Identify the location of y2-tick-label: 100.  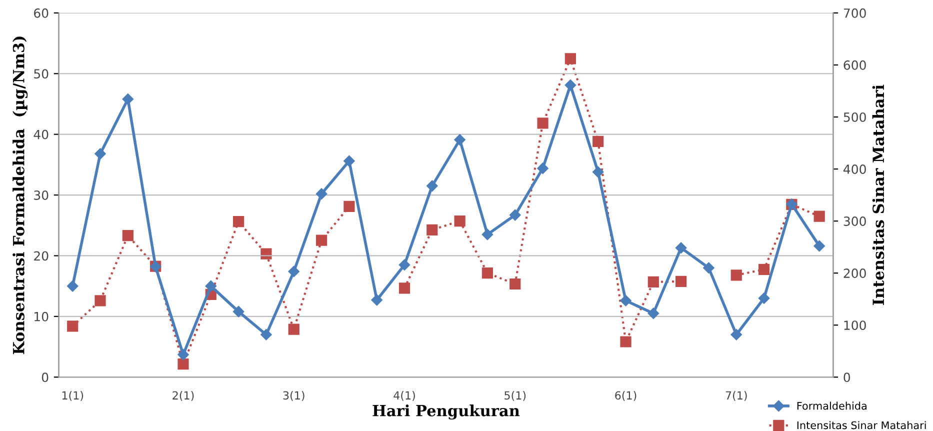
(855, 325).